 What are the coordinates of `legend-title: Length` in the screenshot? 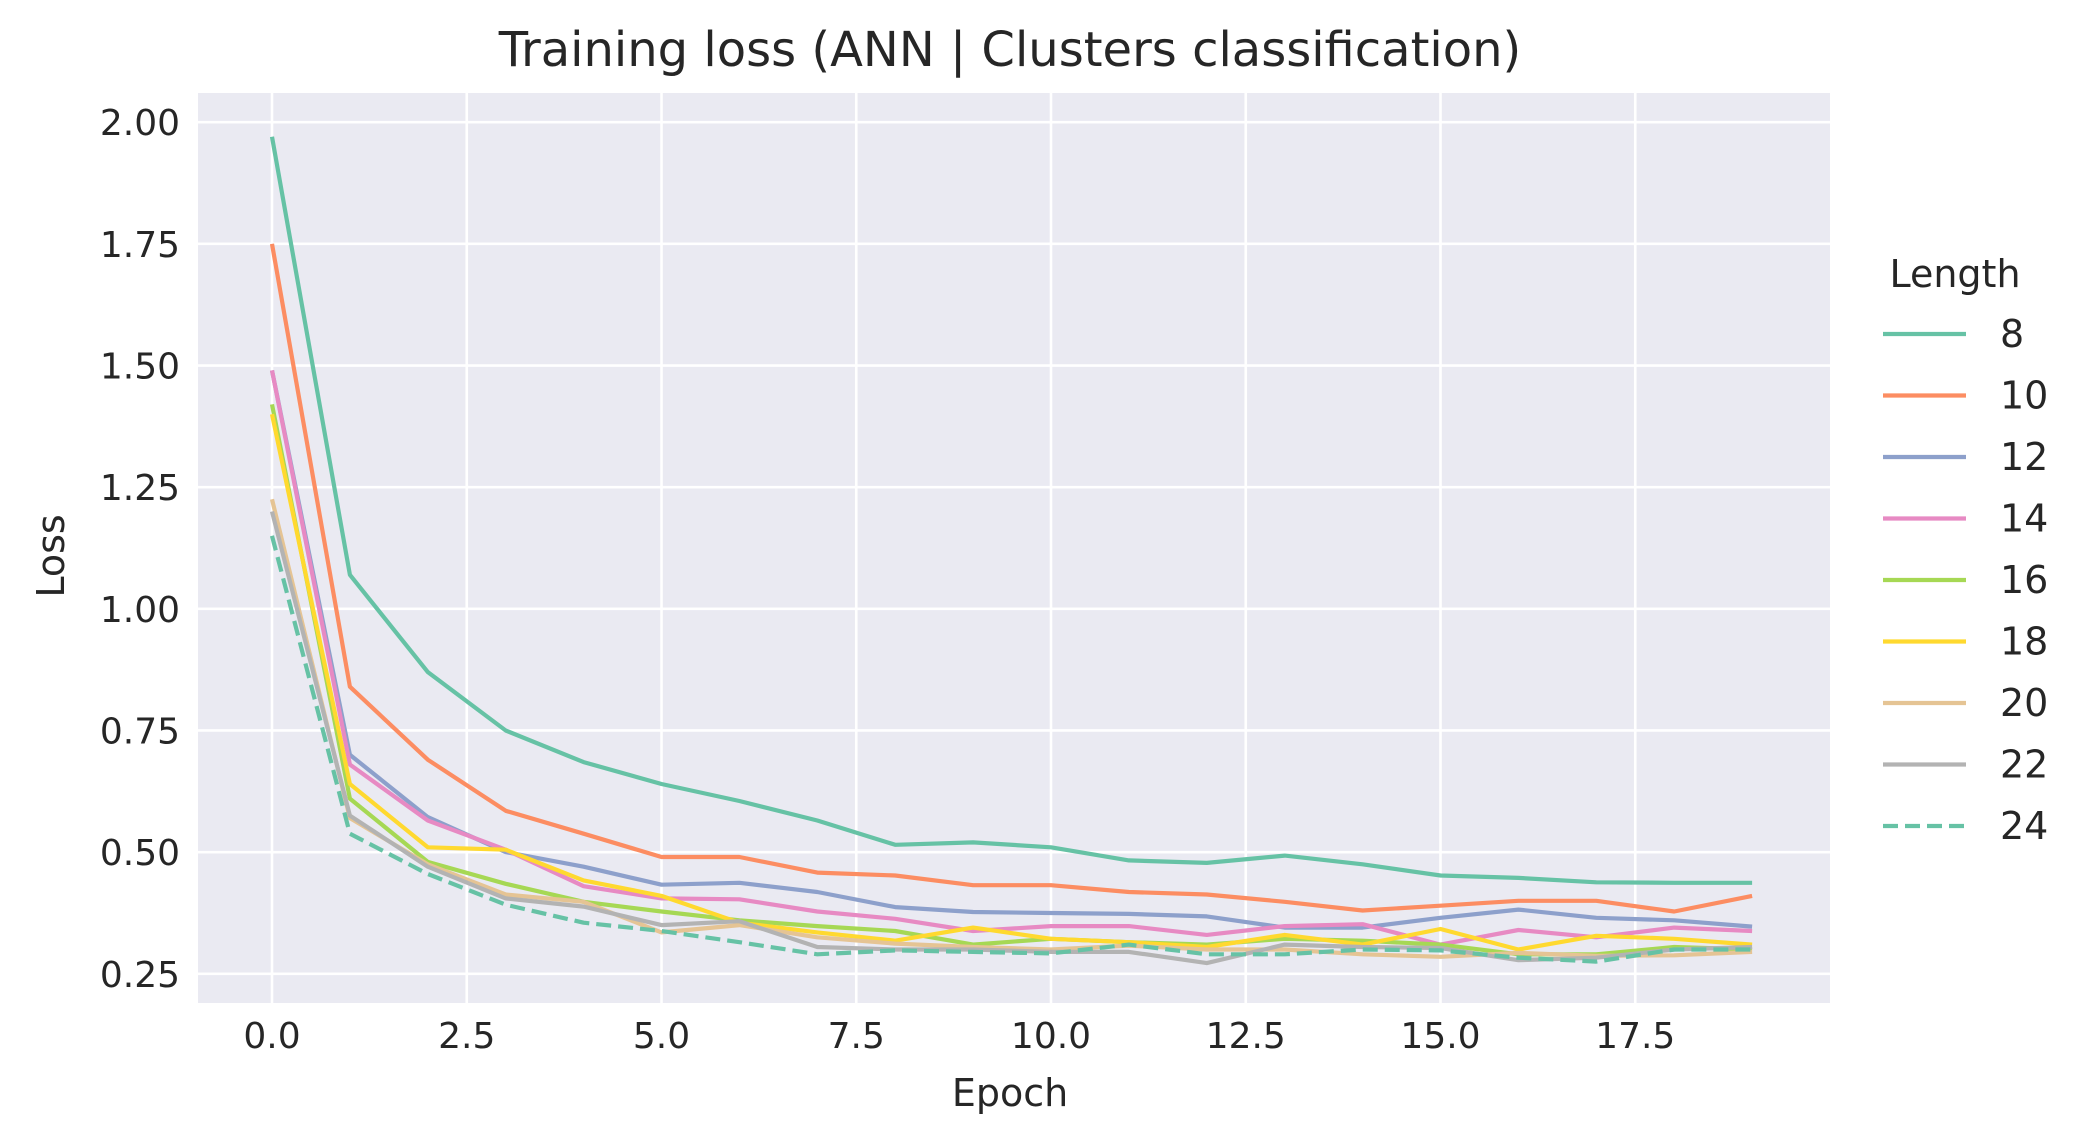 It's located at (1954, 274).